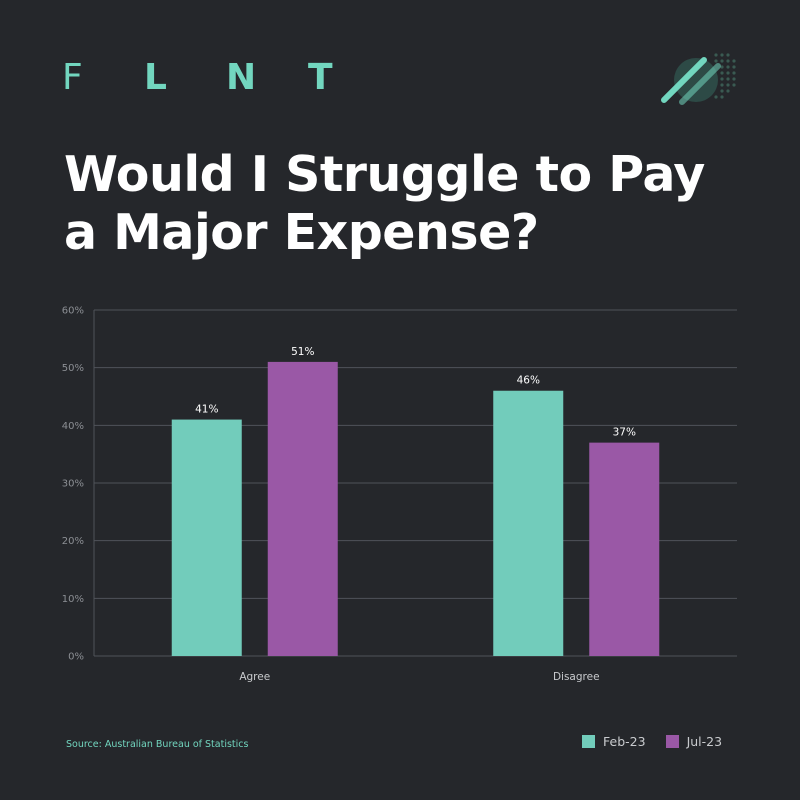  What do you see at coordinates (704, 741) in the screenshot?
I see `legend-label-jul: Jul-23` at bounding box center [704, 741].